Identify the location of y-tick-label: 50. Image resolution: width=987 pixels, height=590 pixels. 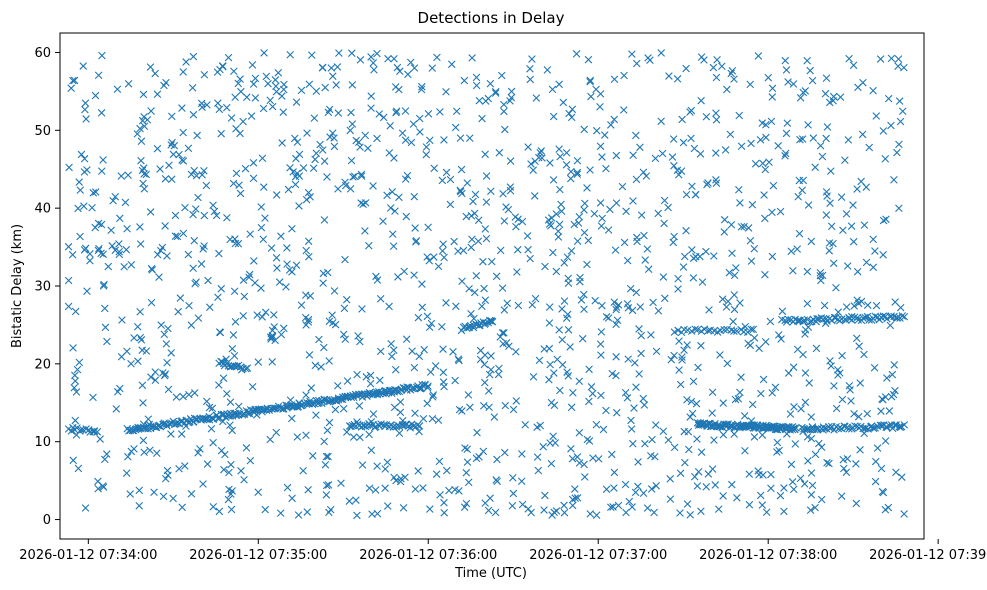
(42, 131).